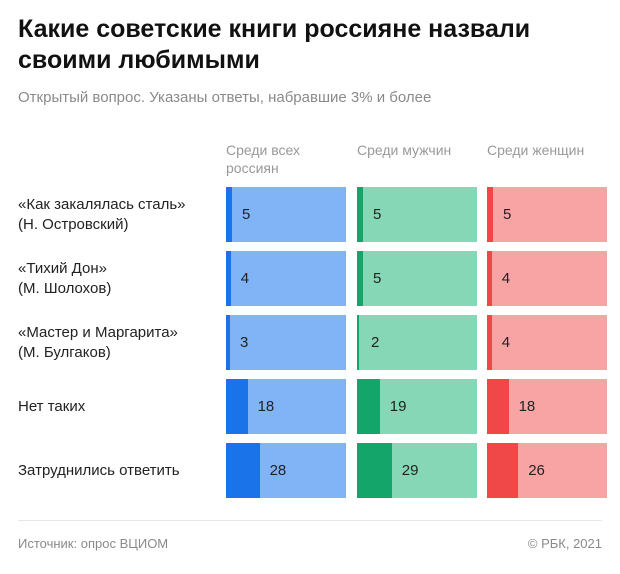 This screenshot has height=574, width=620. What do you see at coordinates (417, 342) in the screenshot?
I see `bar-track: 2` at bounding box center [417, 342].